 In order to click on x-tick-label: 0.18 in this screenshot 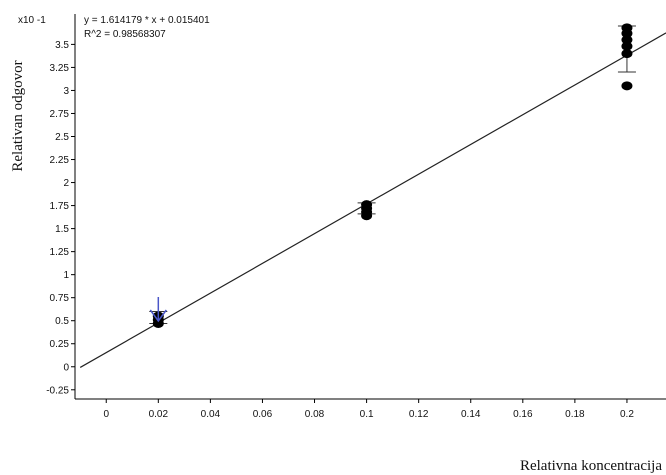, I will do `click(575, 414)`.